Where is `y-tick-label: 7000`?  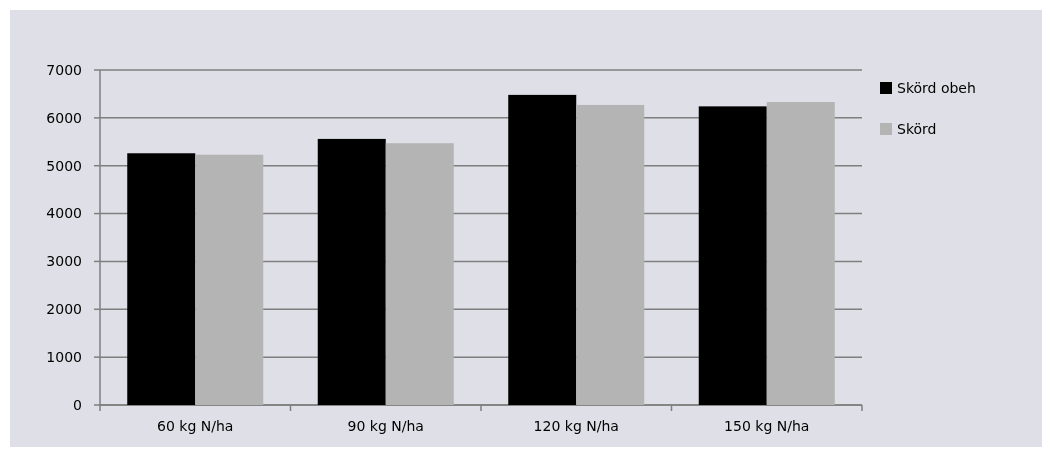
y-tick-label: 7000 is located at coordinates (64, 69).